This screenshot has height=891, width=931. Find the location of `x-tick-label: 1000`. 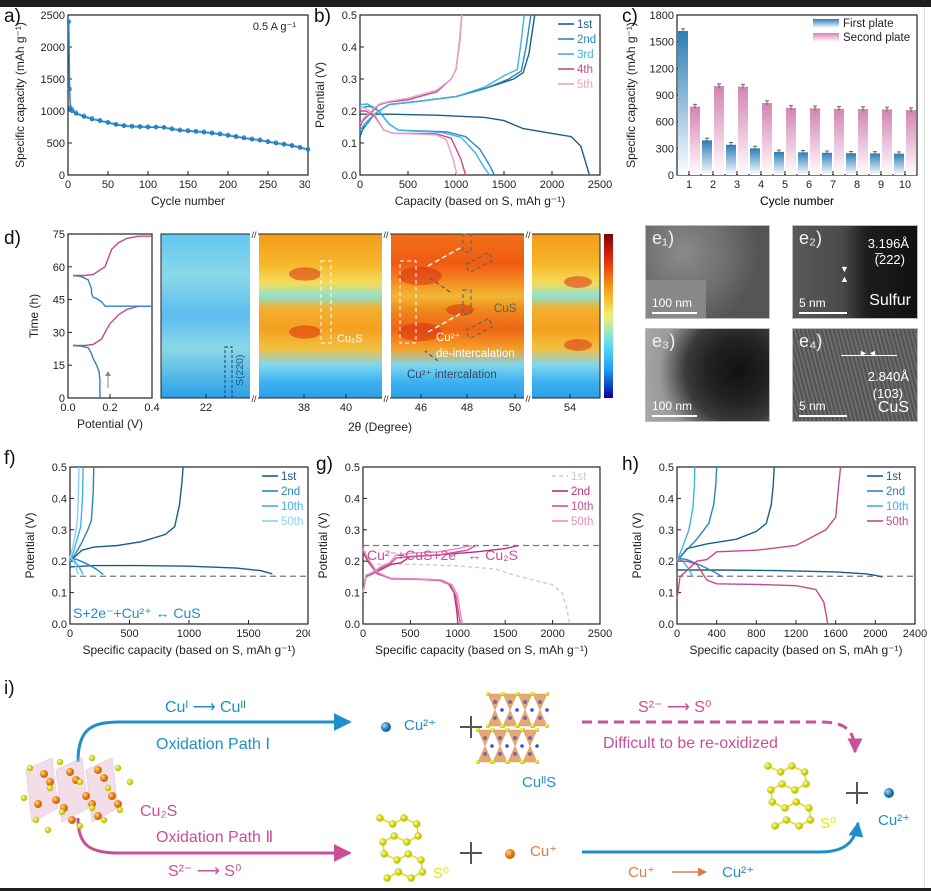

x-tick-label: 1000 is located at coordinates (456, 185).